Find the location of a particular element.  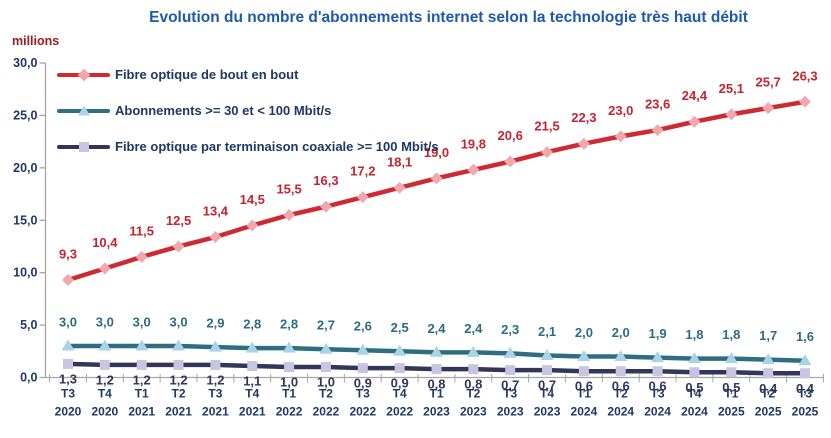

data-point-label: 0,4 is located at coordinates (805, 388).